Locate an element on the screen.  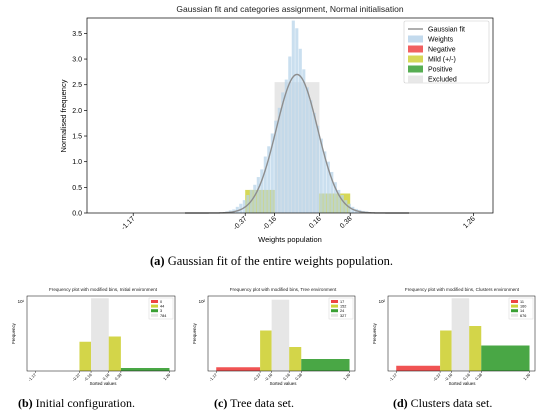
chart-d-ylabel: Frequency is located at coordinates (374, 333).